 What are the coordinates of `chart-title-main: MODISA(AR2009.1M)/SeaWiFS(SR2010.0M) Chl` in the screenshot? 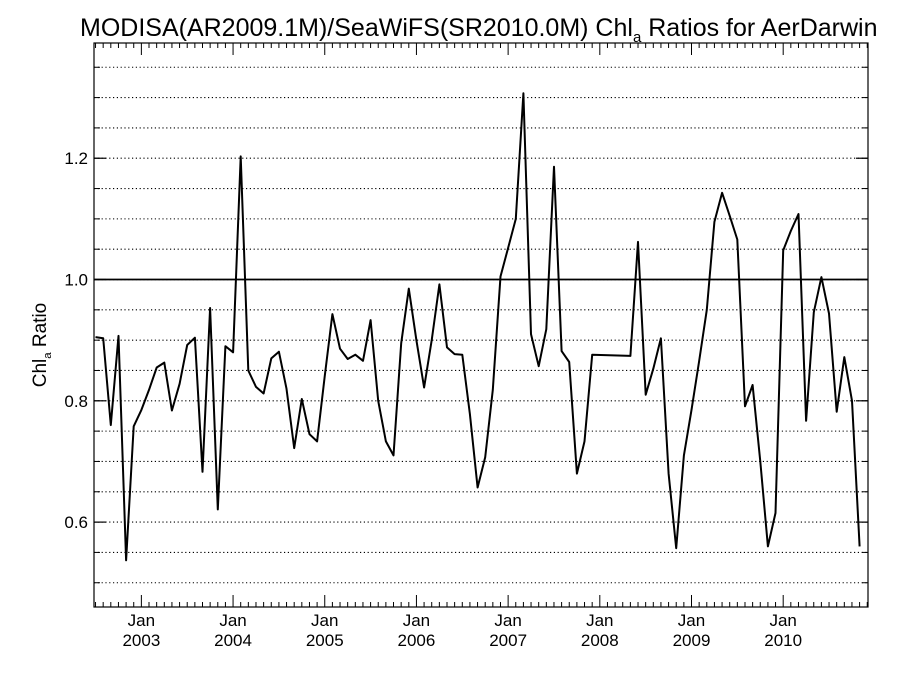 It's located at (356, 28).